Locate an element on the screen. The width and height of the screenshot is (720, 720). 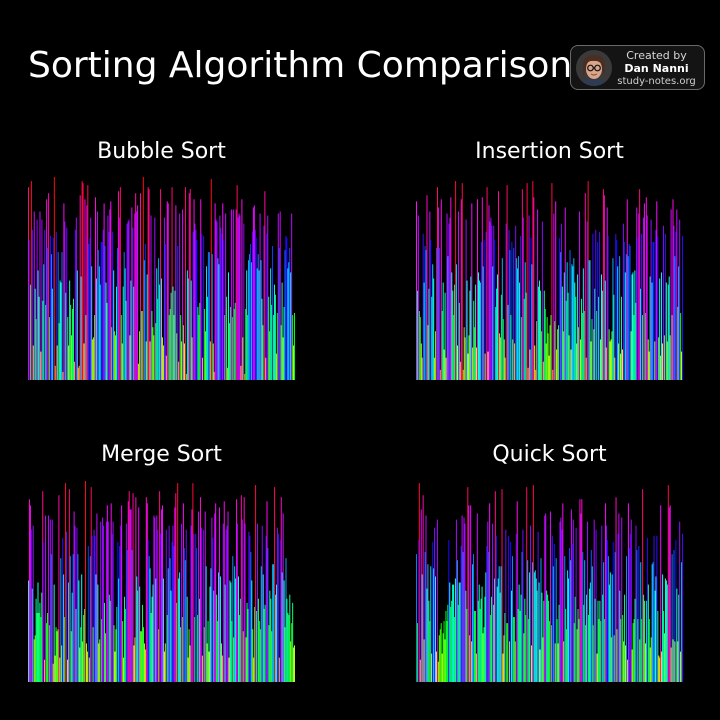
chart-title: Bubble Sort is located at coordinates (161, 151).